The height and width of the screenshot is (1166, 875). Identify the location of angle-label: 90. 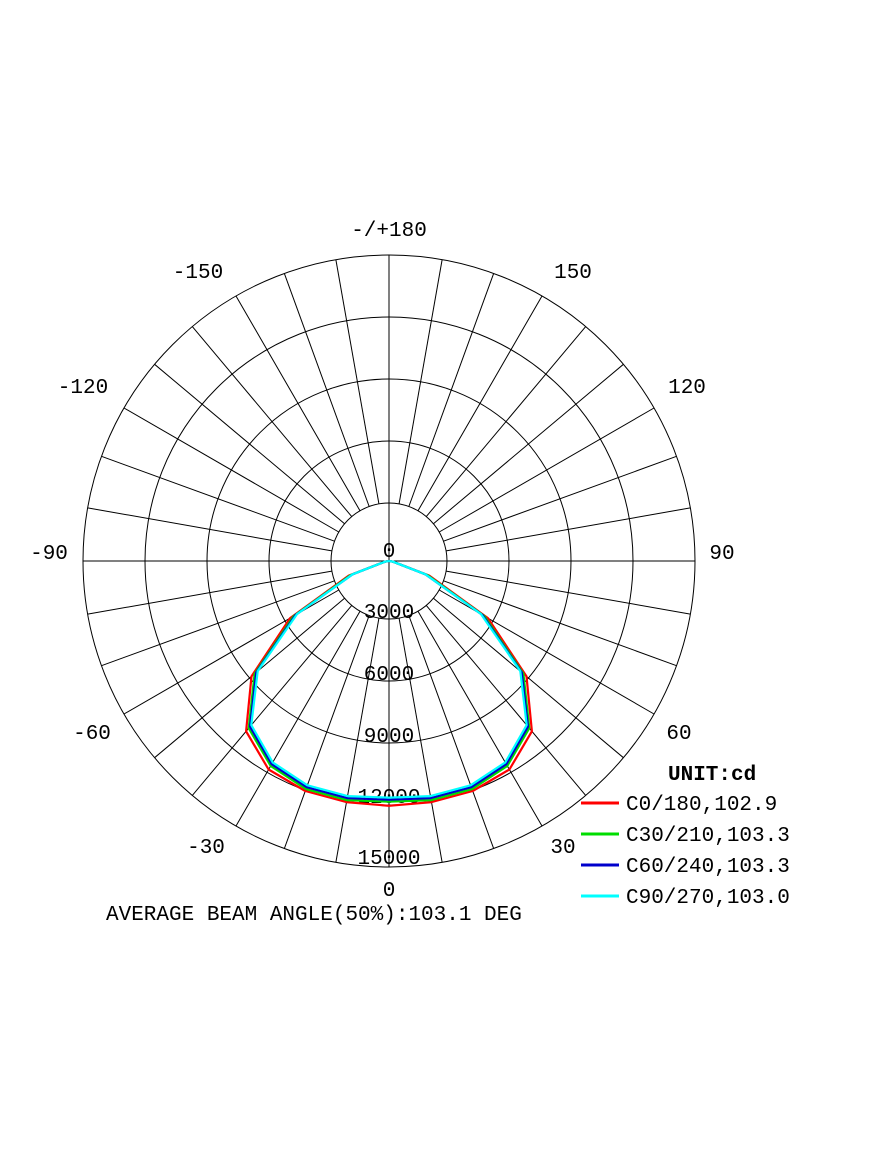
(721, 554).